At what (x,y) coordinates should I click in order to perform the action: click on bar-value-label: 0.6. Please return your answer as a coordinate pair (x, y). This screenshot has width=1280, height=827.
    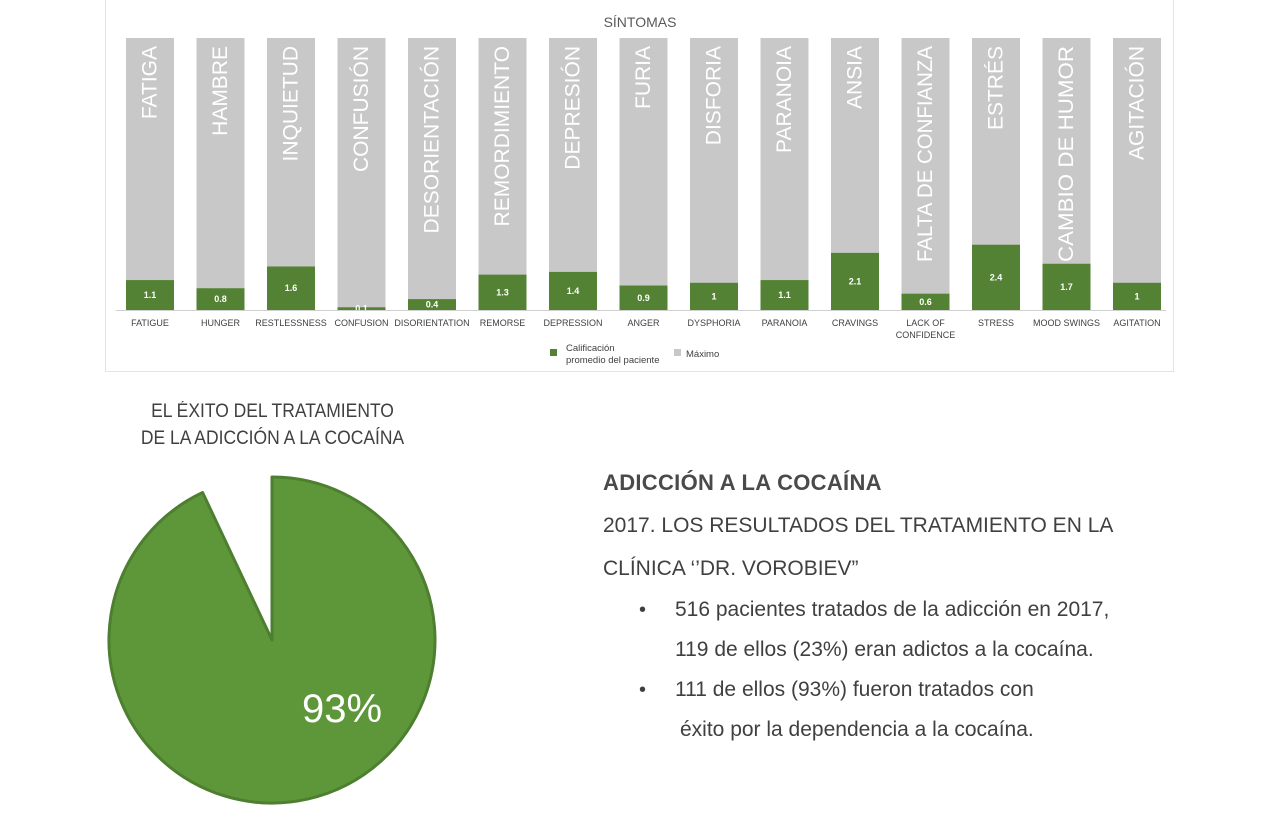
    Looking at the image, I should click on (925, 302).